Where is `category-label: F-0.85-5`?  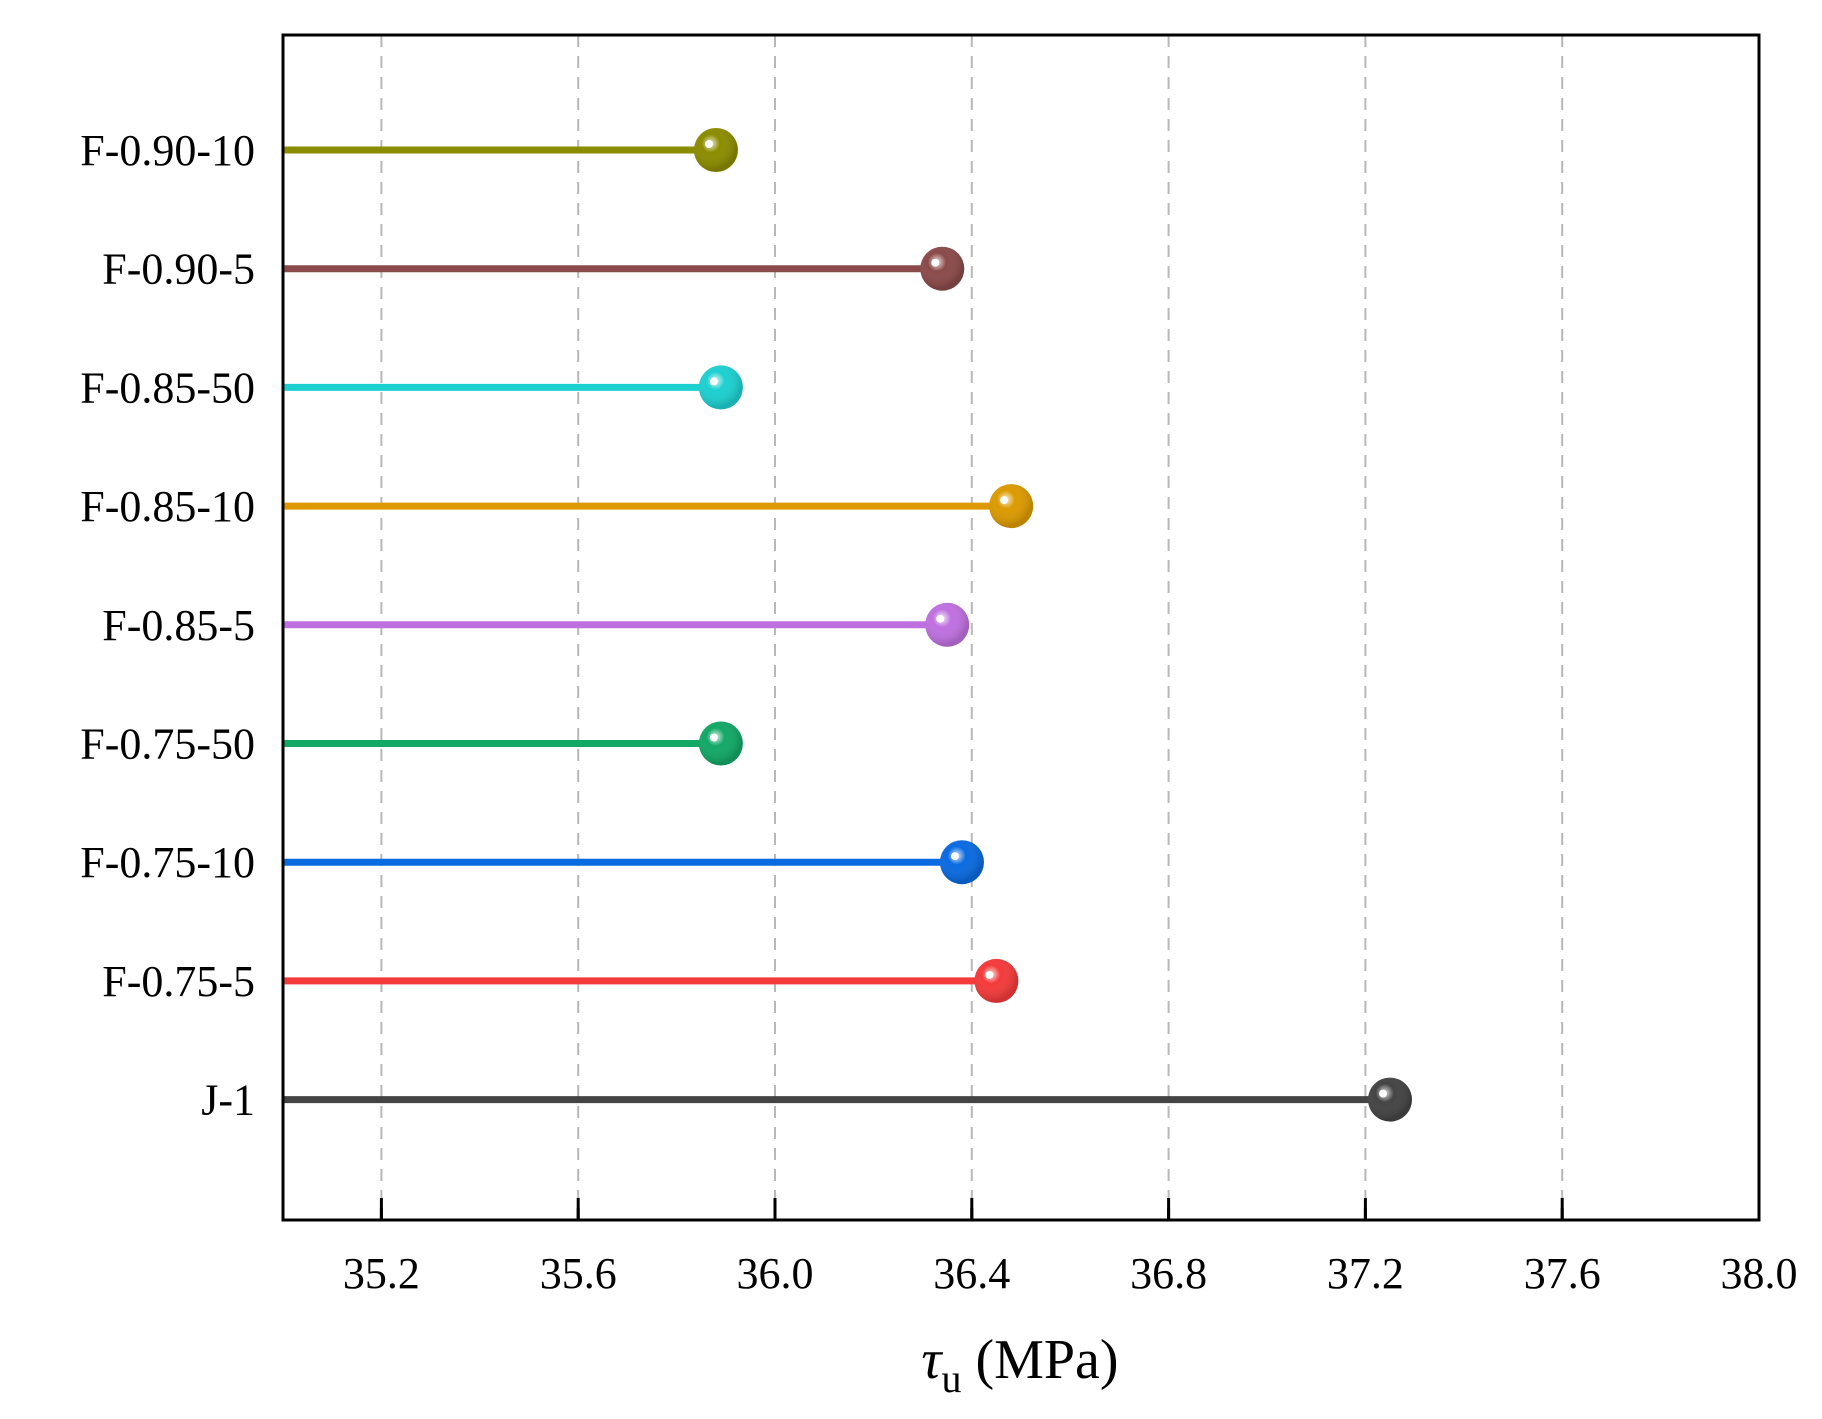
category-label: F-0.85-5 is located at coordinates (178, 625).